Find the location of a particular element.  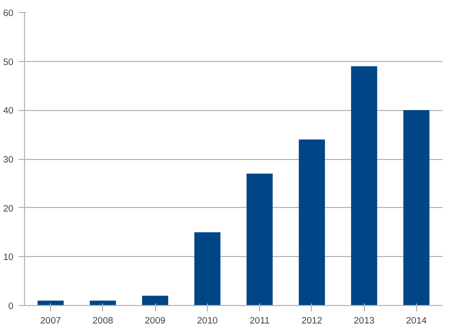

x-tick-label: 2010 is located at coordinates (207, 321).